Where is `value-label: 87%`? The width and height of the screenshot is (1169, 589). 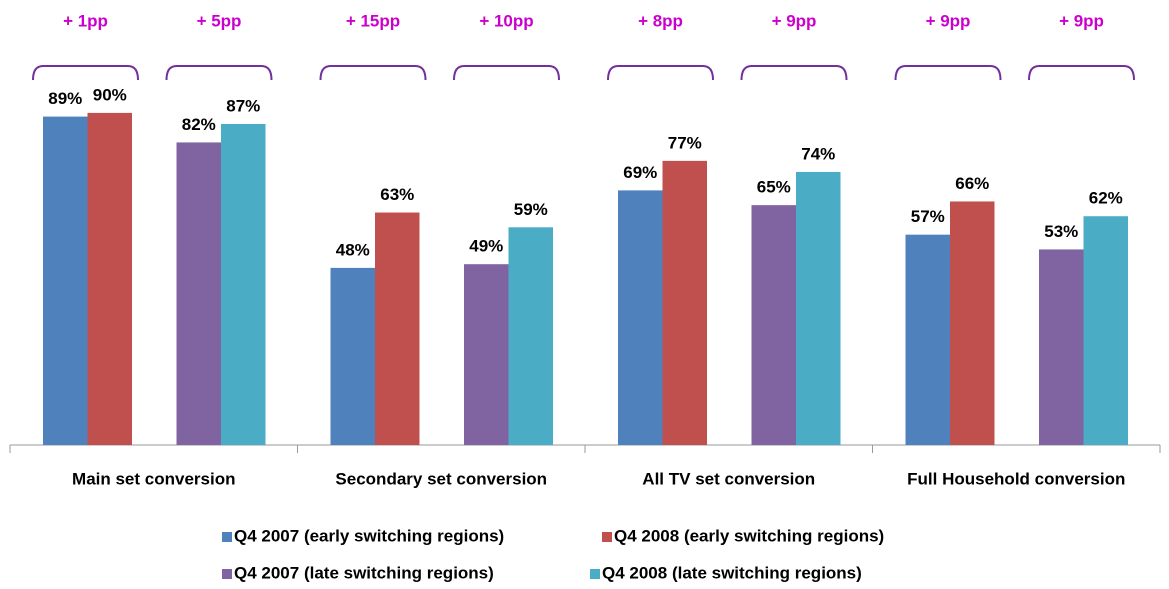
value-label: 87% is located at coordinates (243, 105).